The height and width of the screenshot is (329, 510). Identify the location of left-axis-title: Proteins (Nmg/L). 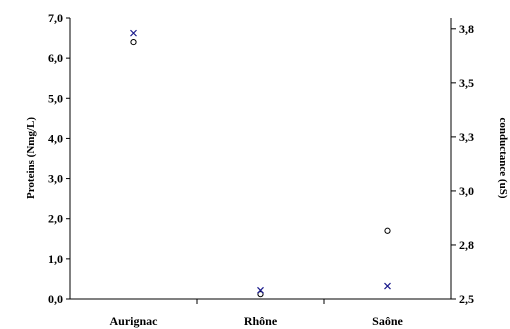
(31, 158).